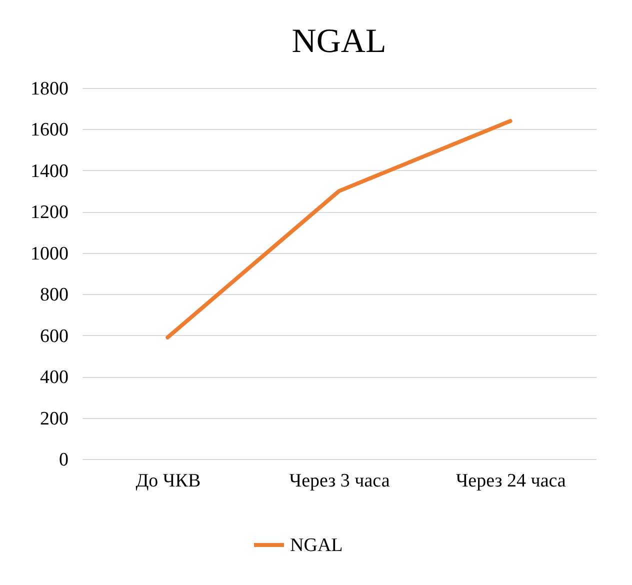 The height and width of the screenshot is (585, 632). What do you see at coordinates (49, 213) in the screenshot?
I see `y-tick-label: 1200` at bounding box center [49, 213].